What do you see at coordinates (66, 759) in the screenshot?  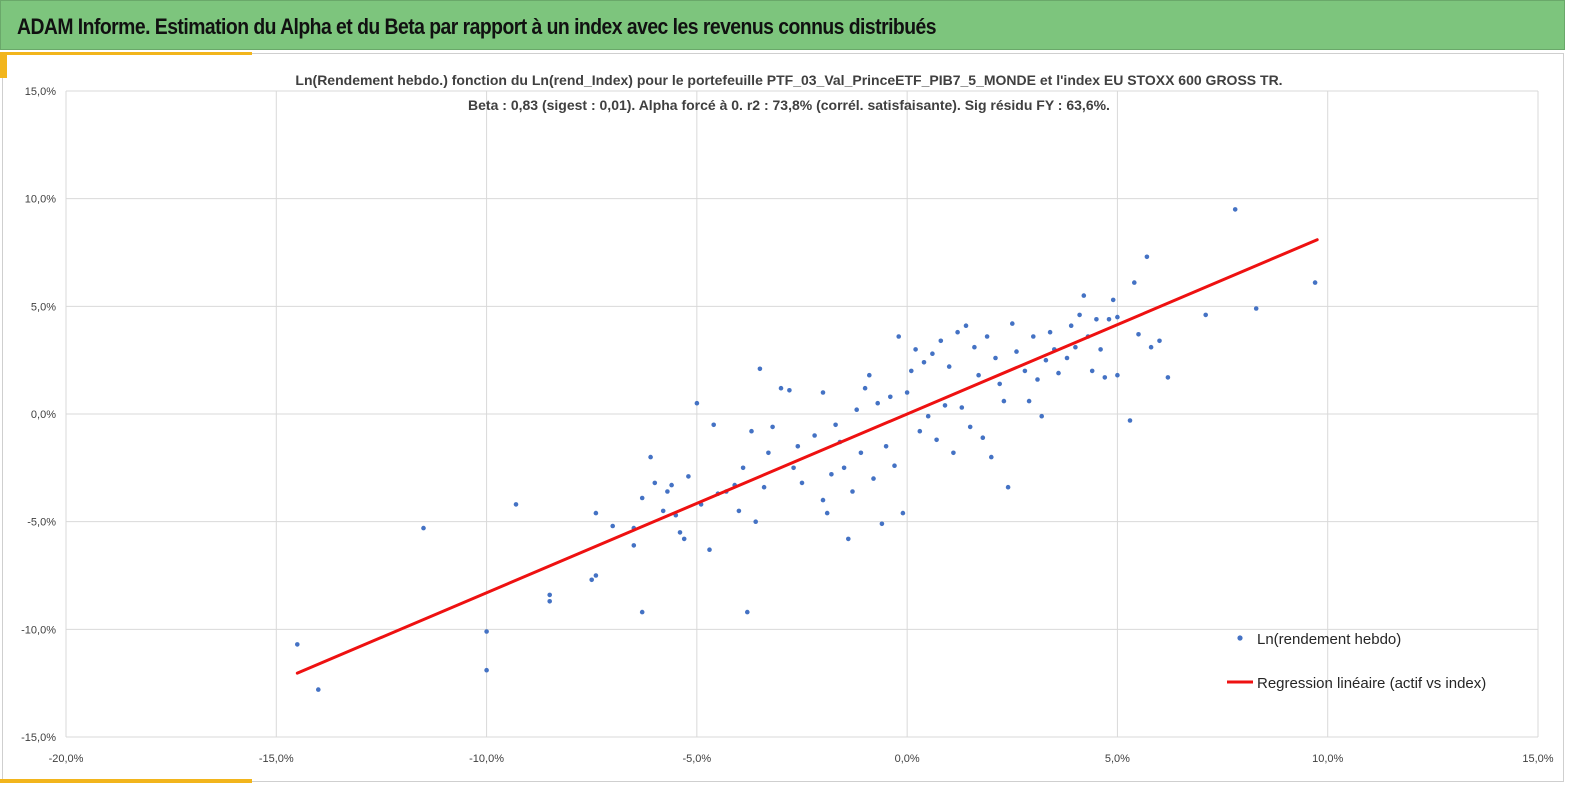 I see `x-tick-label: -20,0%` at bounding box center [66, 759].